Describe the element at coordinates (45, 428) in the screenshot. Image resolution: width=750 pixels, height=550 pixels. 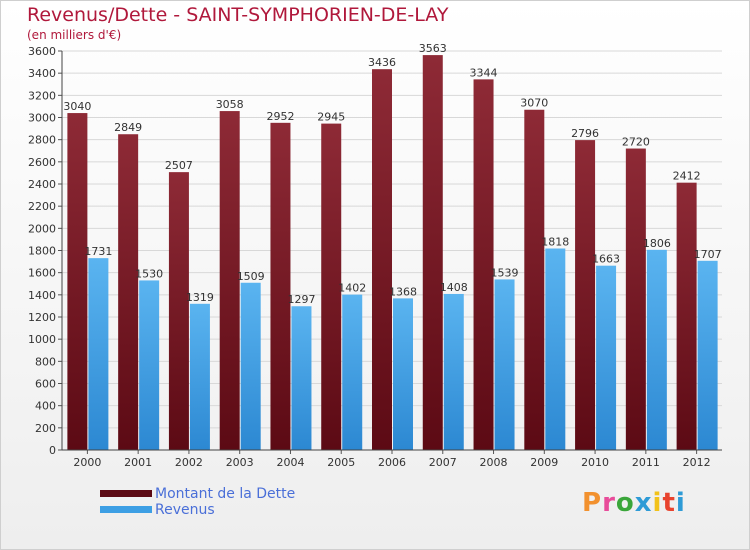
I see `y-tick-label: 200` at that location.